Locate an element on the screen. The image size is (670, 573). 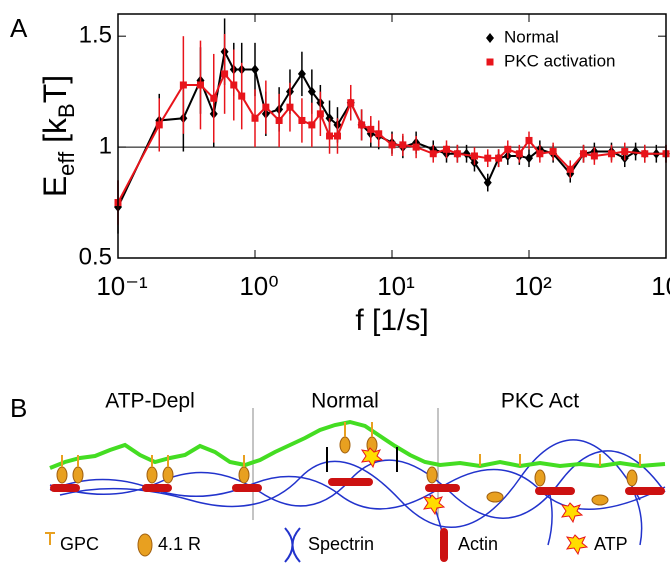
x-tick-label: 10³ is located at coordinates (660, 286).